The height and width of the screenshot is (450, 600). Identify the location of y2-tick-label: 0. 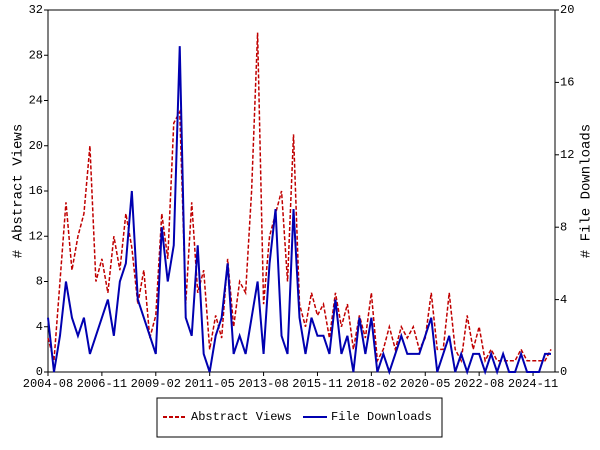
(563, 372).